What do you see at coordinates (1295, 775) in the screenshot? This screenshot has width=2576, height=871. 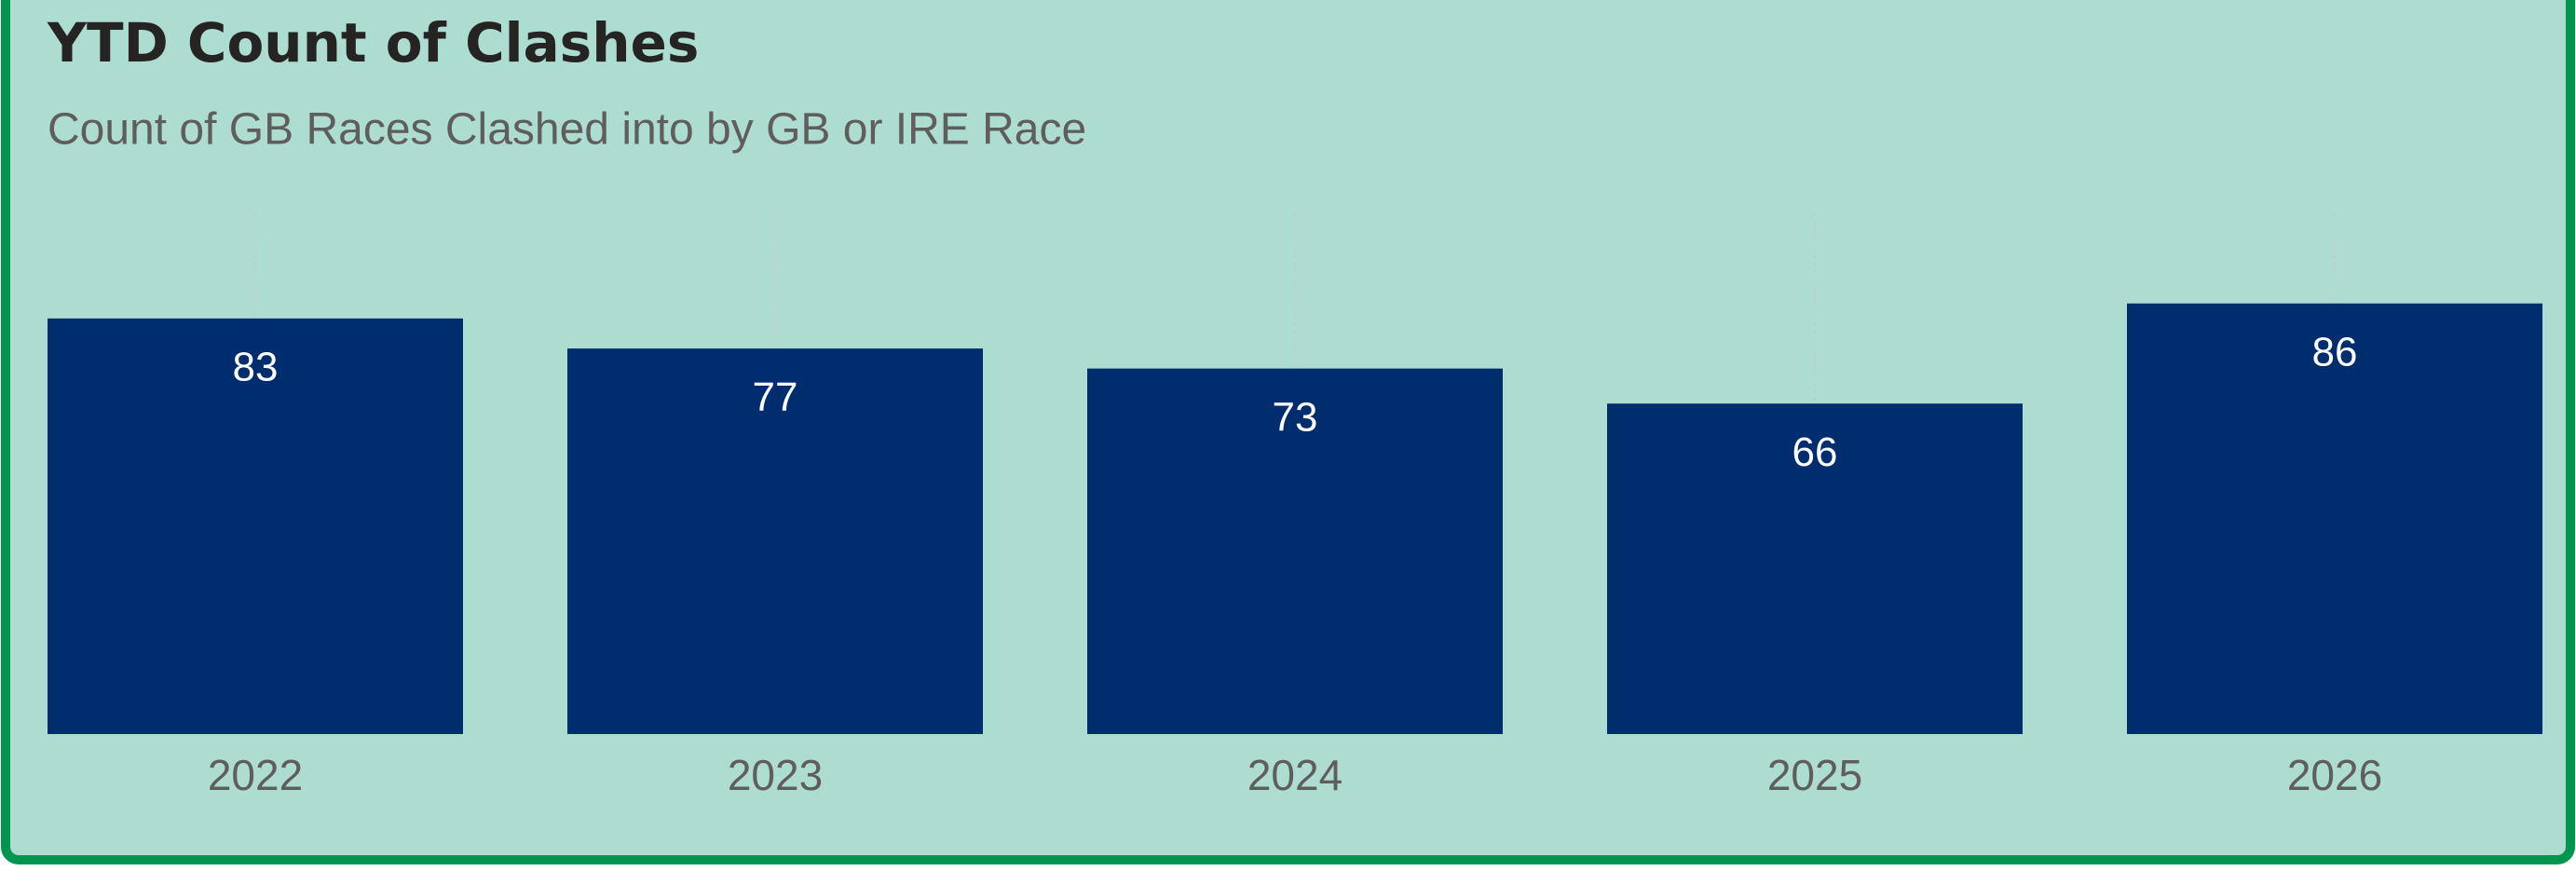 I see `x-tick-label: 2024` at bounding box center [1295, 775].